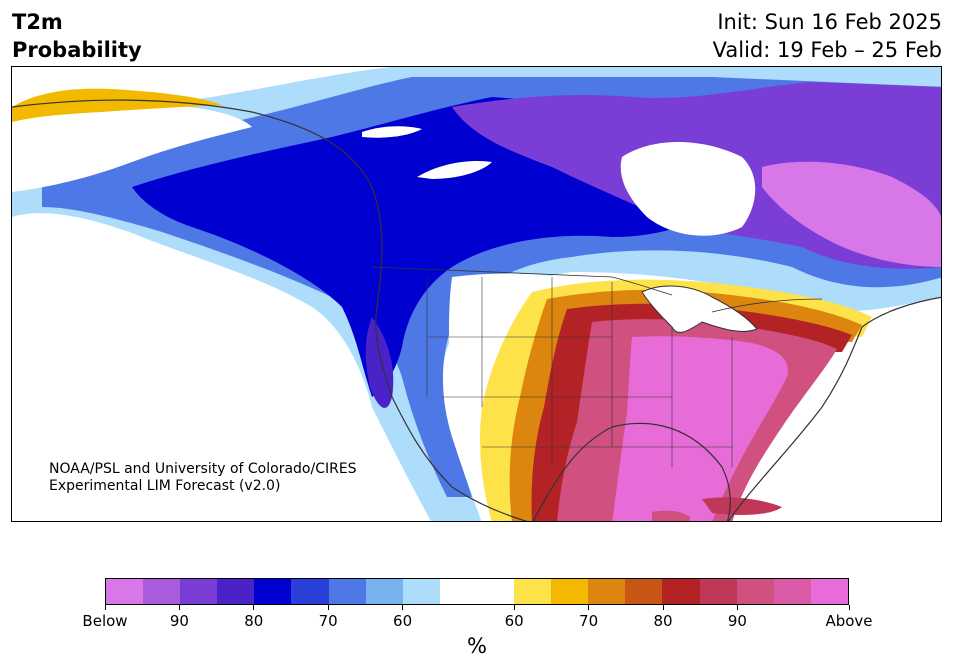 The height and width of the screenshot is (671, 954). What do you see at coordinates (827, 50) in the screenshot?
I see `valid-date: Valid: 19 Feb – 25 Feb` at bounding box center [827, 50].